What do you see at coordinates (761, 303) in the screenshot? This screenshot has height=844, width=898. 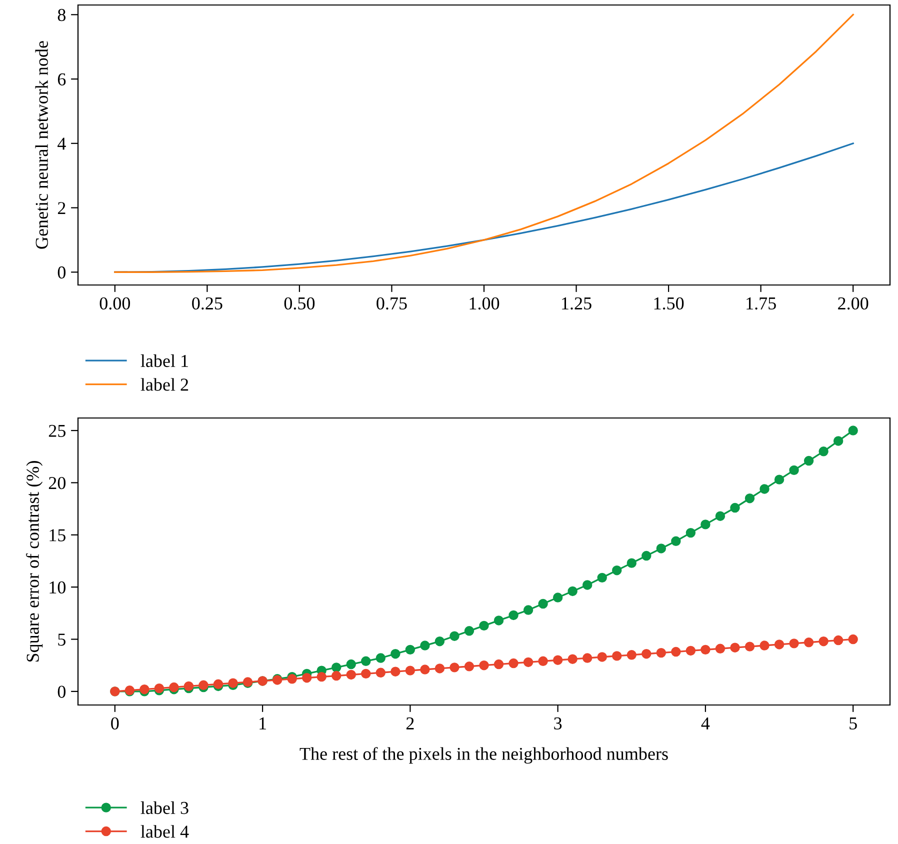 I see `x-tick-label: 1.75` at bounding box center [761, 303].